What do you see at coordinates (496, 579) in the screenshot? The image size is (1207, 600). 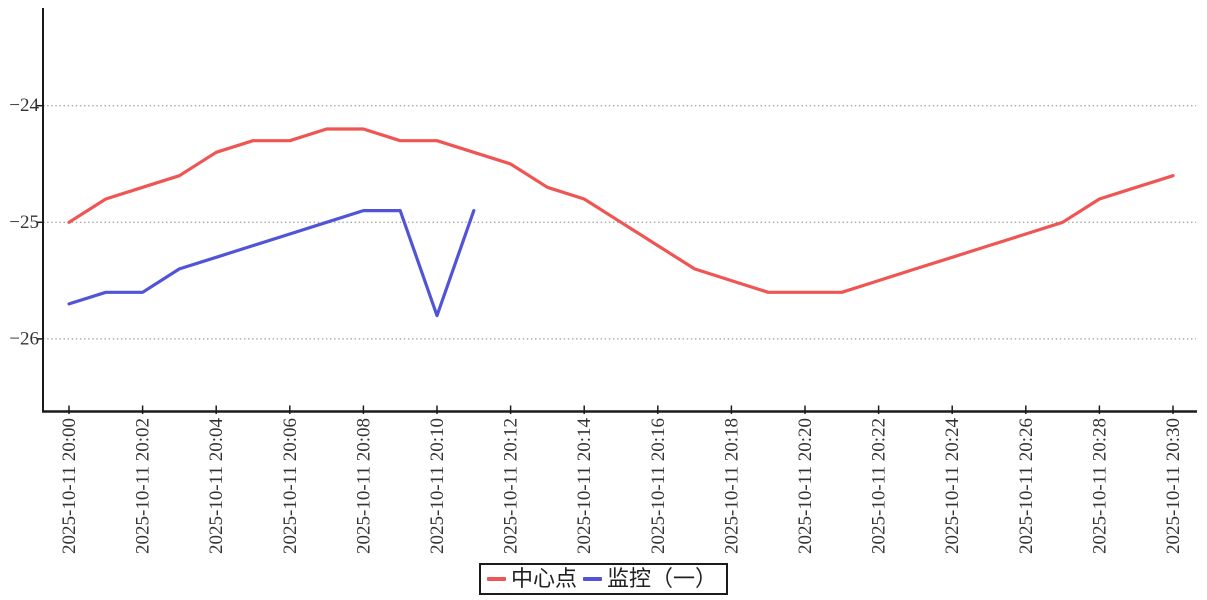 I see `legend-swatch-center-point` at bounding box center [496, 579].